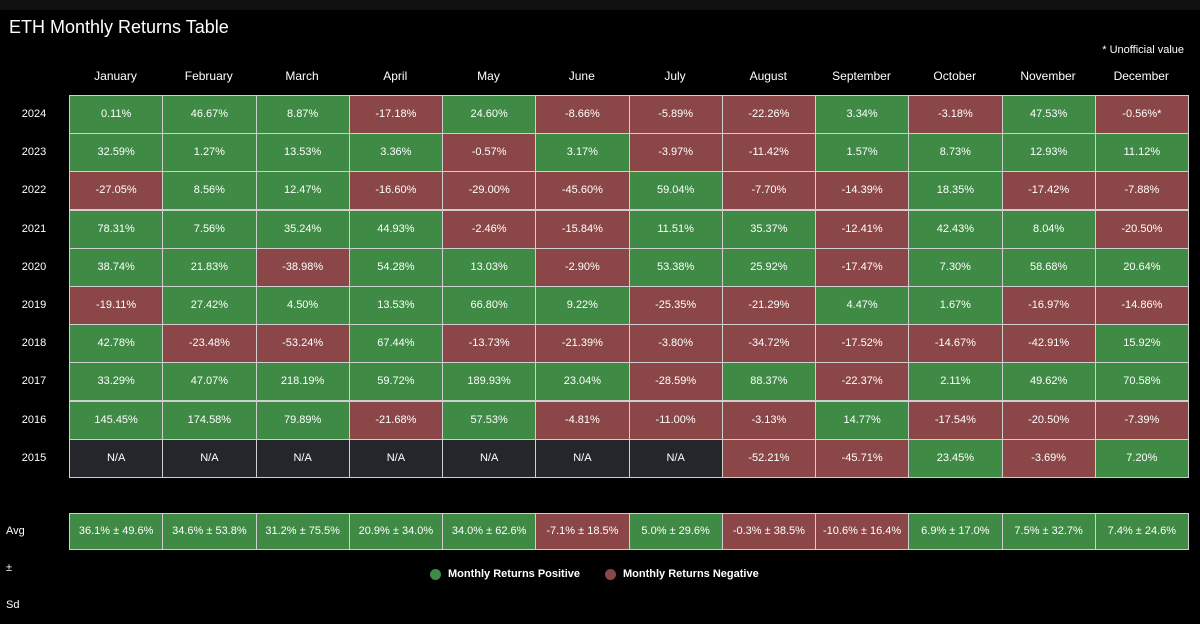 The height and width of the screenshot is (624, 1200). I want to click on table-cell: -42.91%, so click(1048, 344).